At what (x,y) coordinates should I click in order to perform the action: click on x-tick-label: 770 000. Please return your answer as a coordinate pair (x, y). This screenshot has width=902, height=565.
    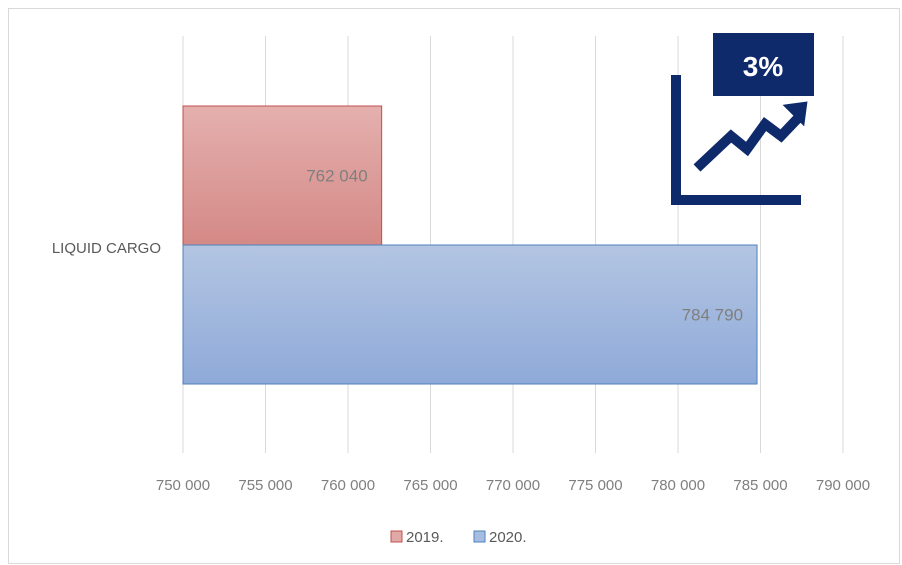
    Looking at the image, I should click on (513, 485).